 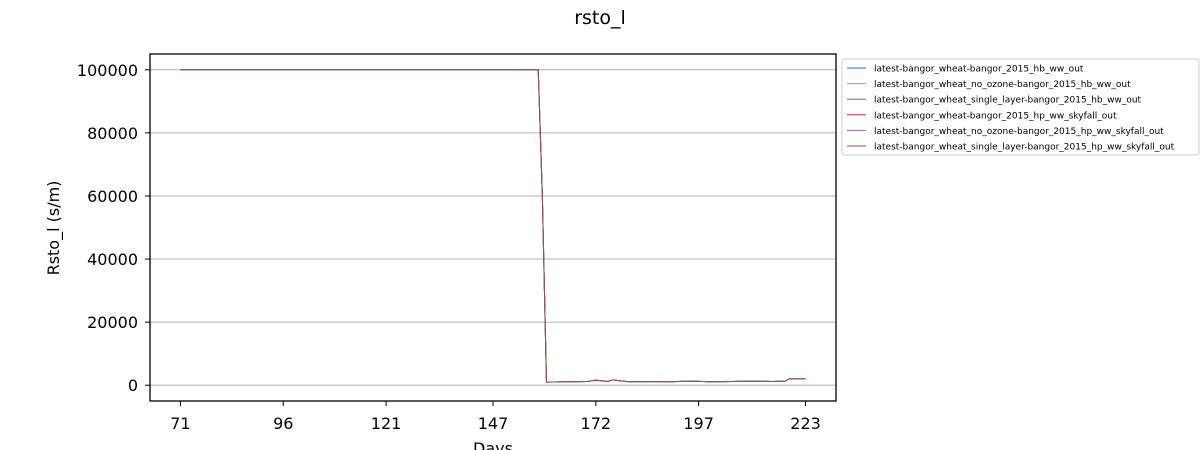 What do you see at coordinates (133, 385) in the screenshot?
I see `y-tick-label: 0` at bounding box center [133, 385].